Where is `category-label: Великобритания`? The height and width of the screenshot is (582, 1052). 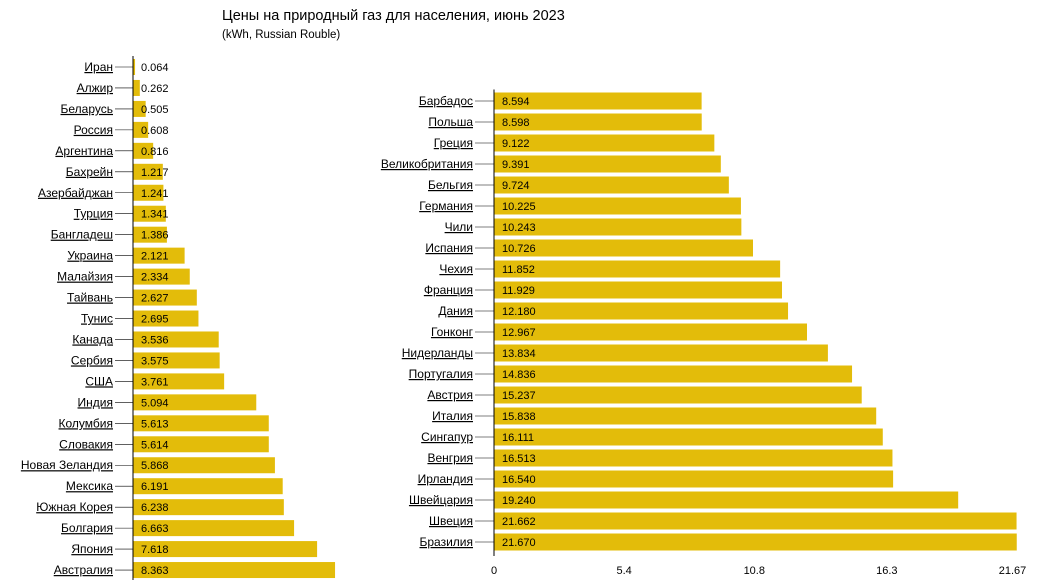
category-label: Великобритания is located at coordinates (427, 164).